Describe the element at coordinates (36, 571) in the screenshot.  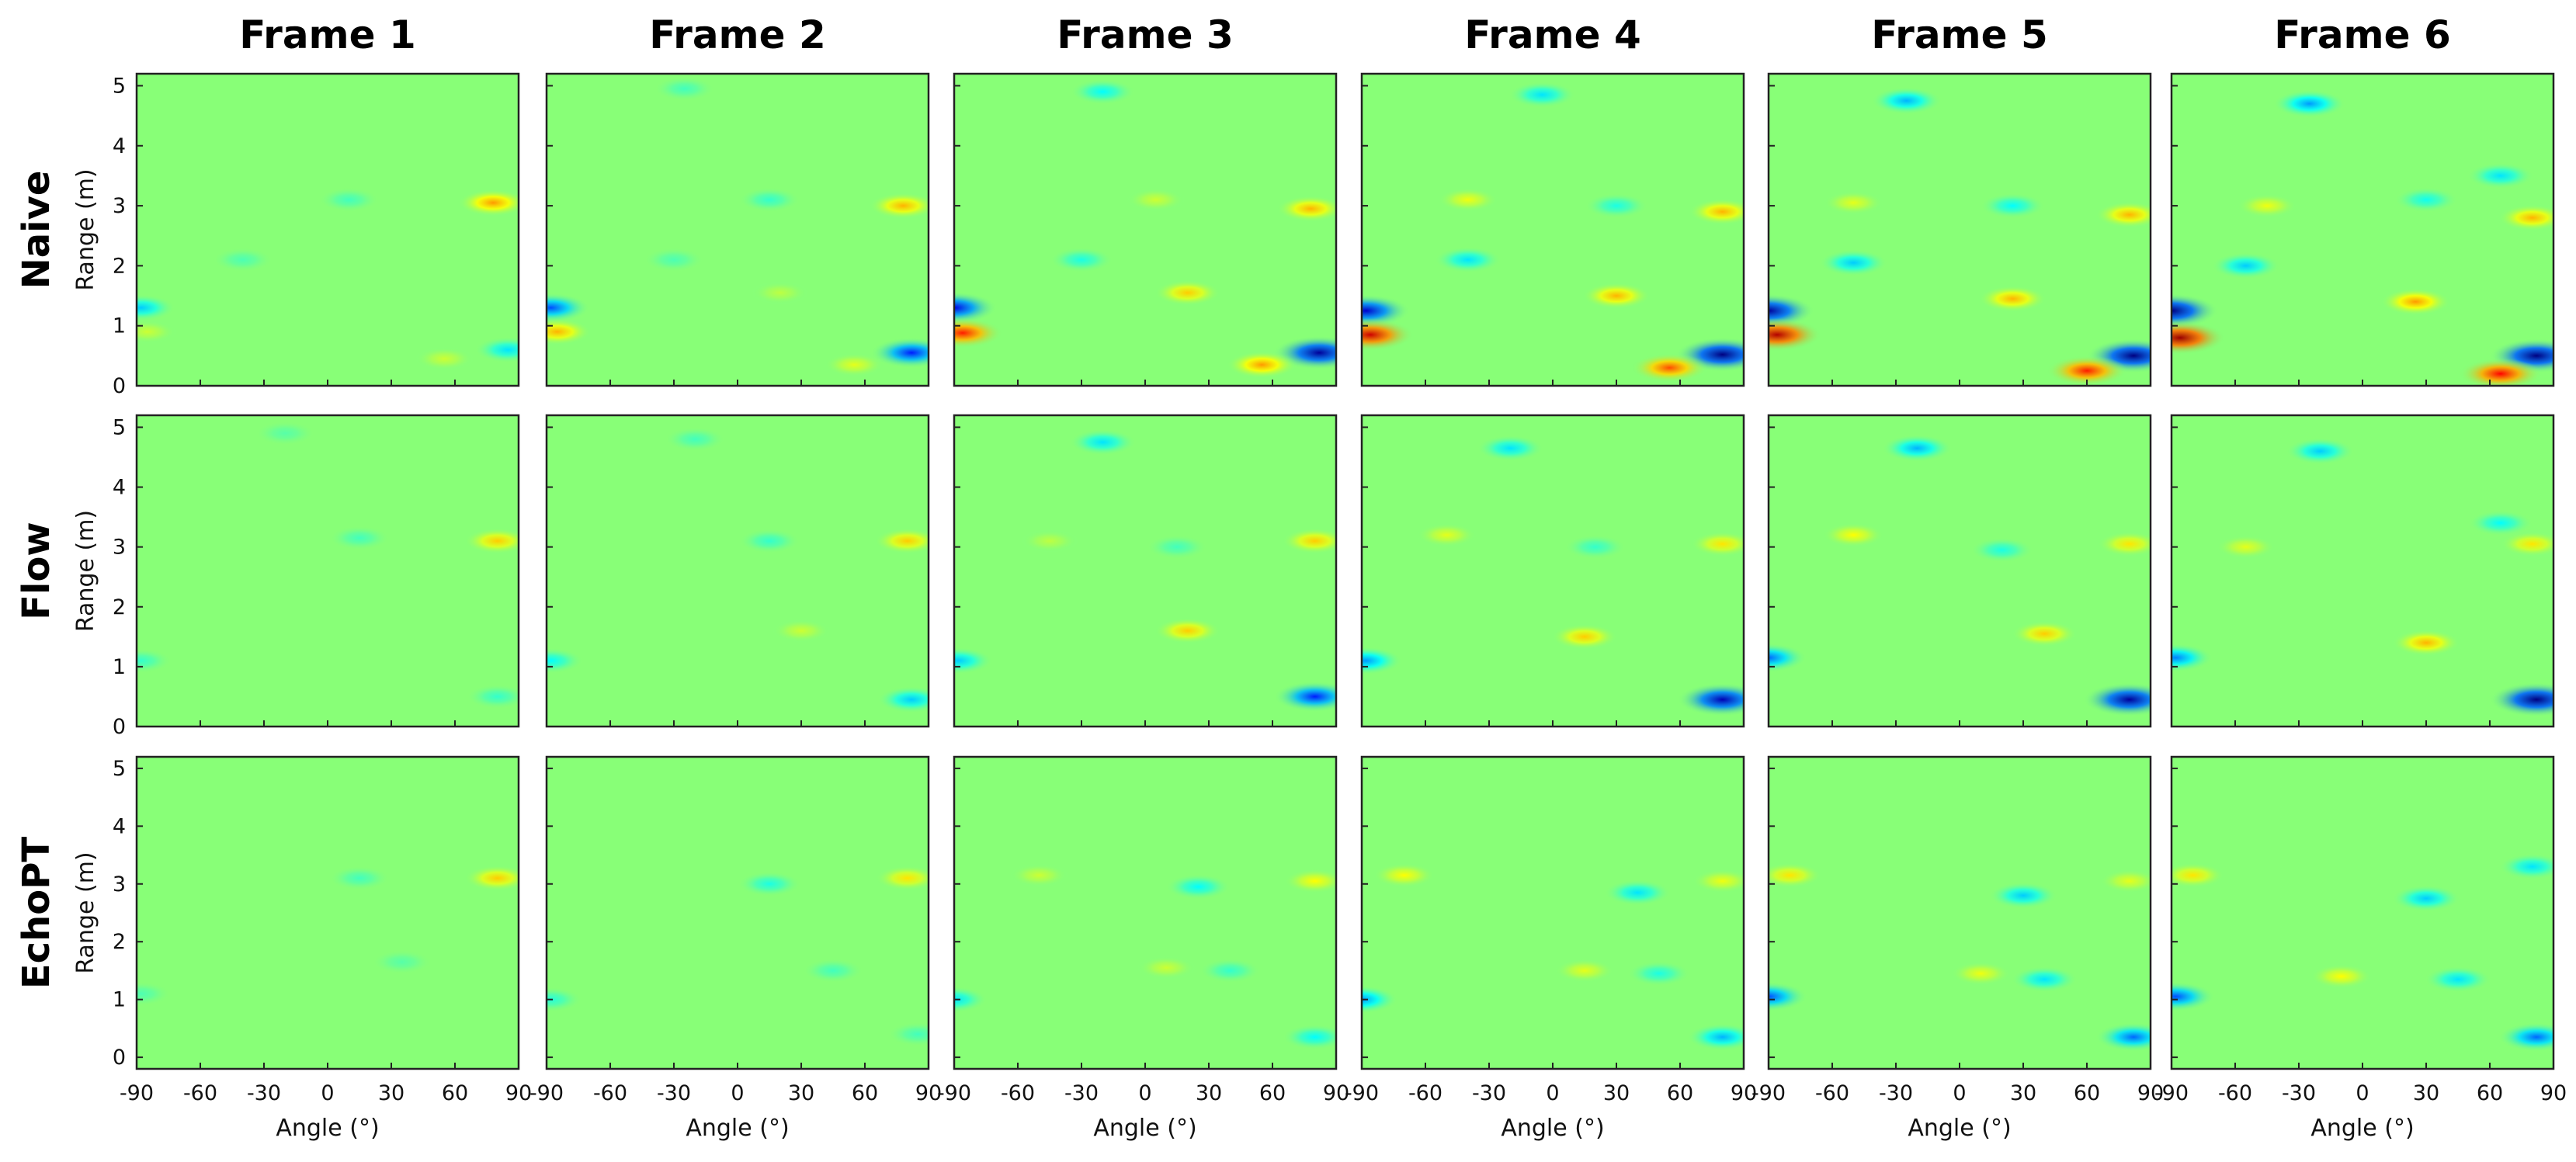
I see `row-title: Flow` at that location.